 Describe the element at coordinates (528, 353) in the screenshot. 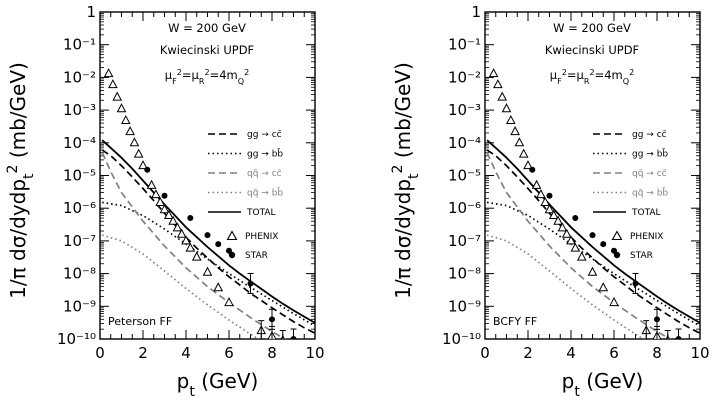

I see `x-tick-label: 2` at that location.